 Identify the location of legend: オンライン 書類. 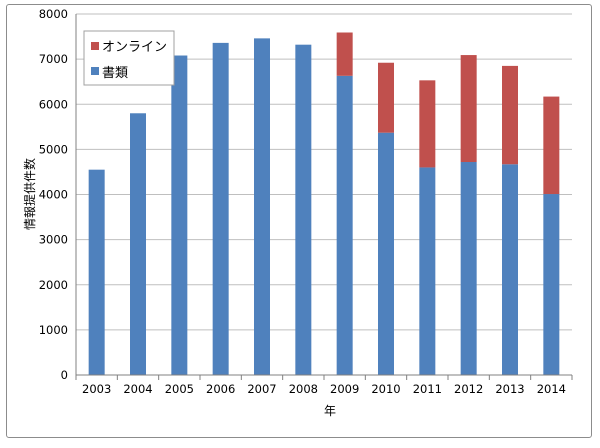
(129, 58).